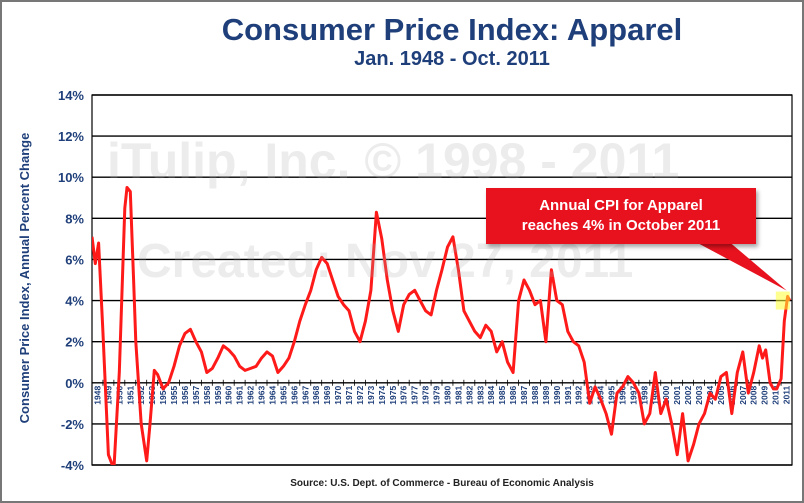 The width and height of the screenshot is (804, 503). Describe the element at coordinates (74, 383) in the screenshot. I see `y-tick-label: 0%` at that location.